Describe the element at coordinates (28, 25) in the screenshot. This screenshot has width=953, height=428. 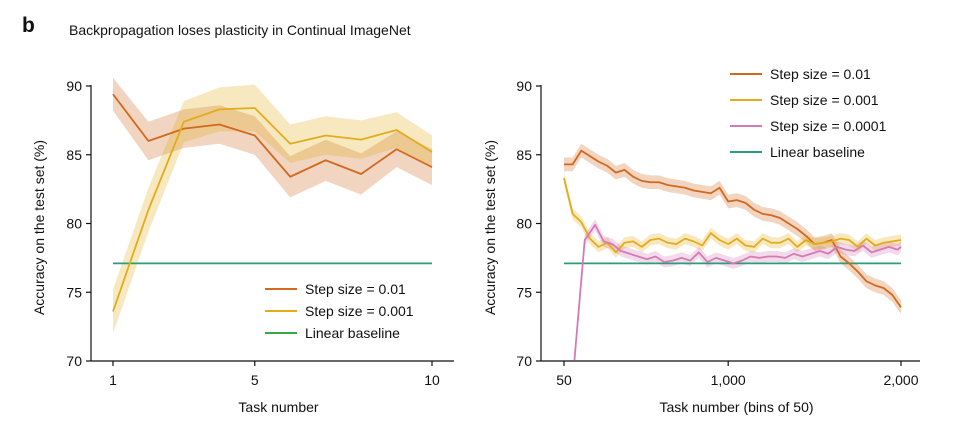
I see `panel-label: b` at that location.